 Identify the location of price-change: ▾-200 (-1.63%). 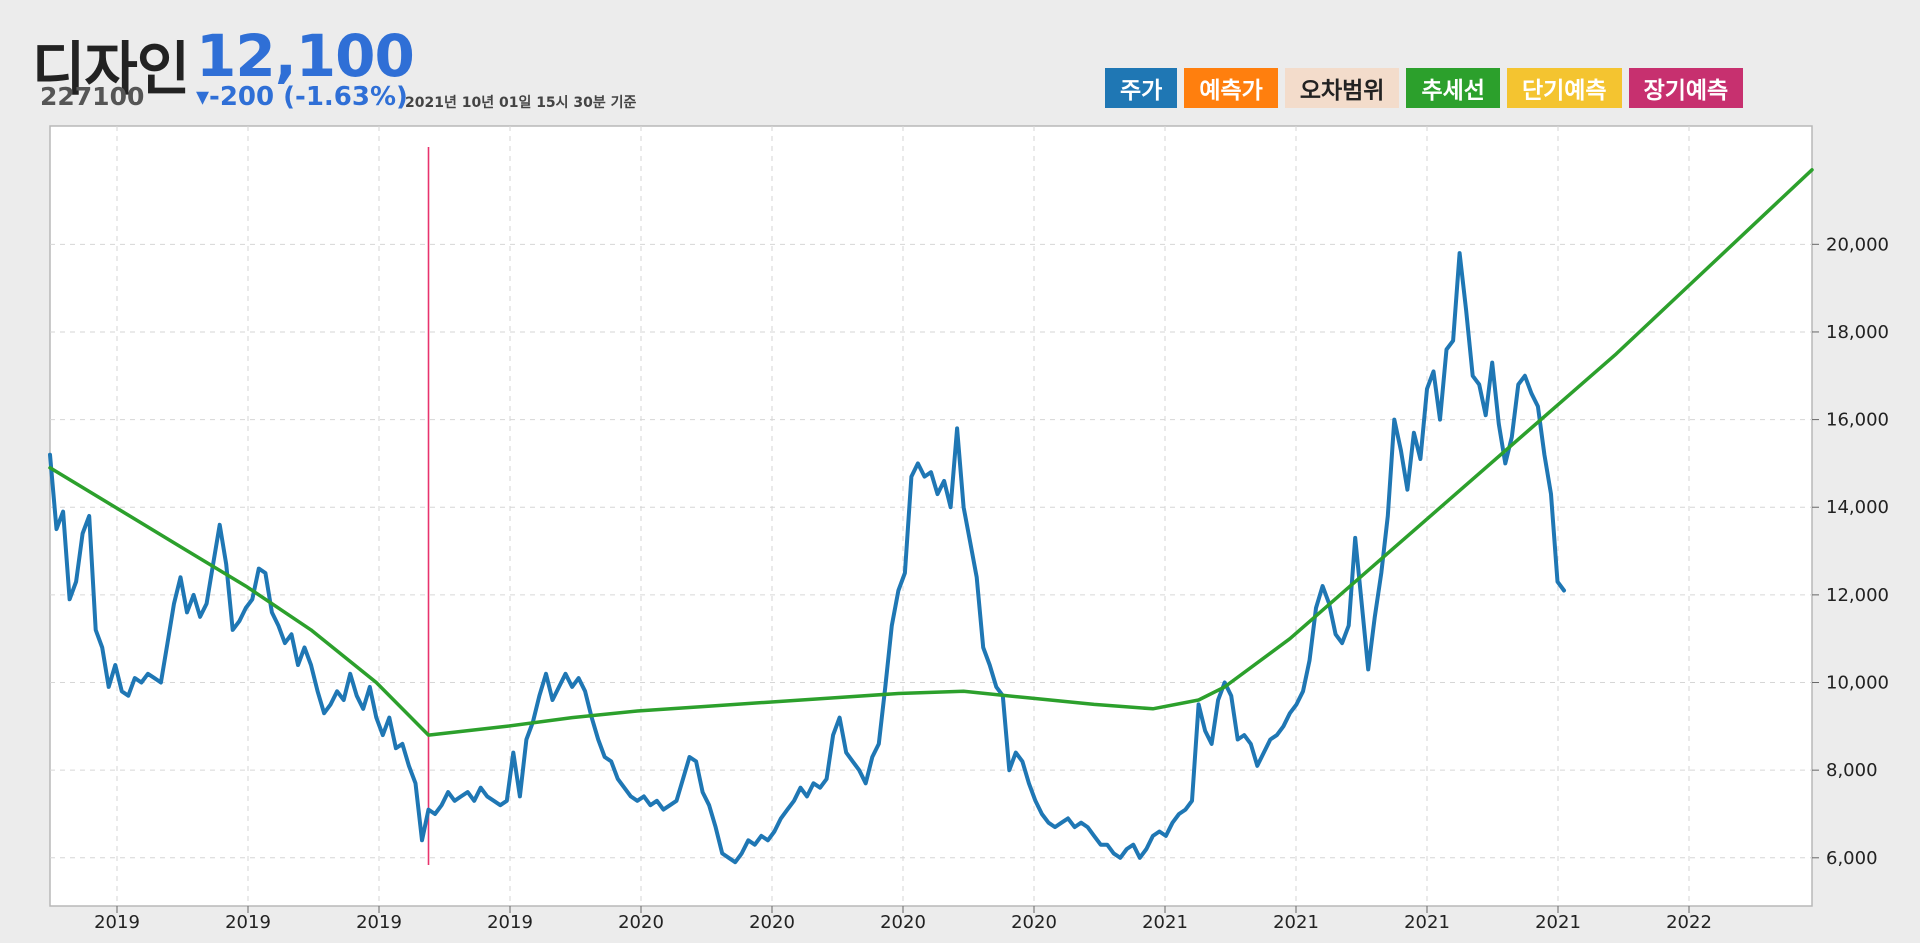
(302, 97).